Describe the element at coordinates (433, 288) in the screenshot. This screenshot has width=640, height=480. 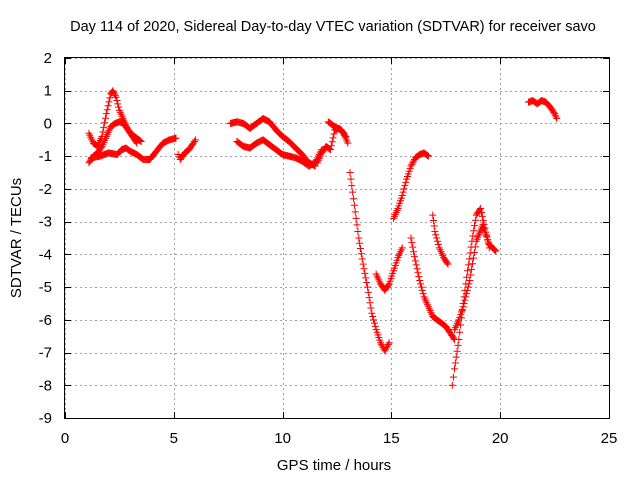
I see `sat-track-l` at that location.